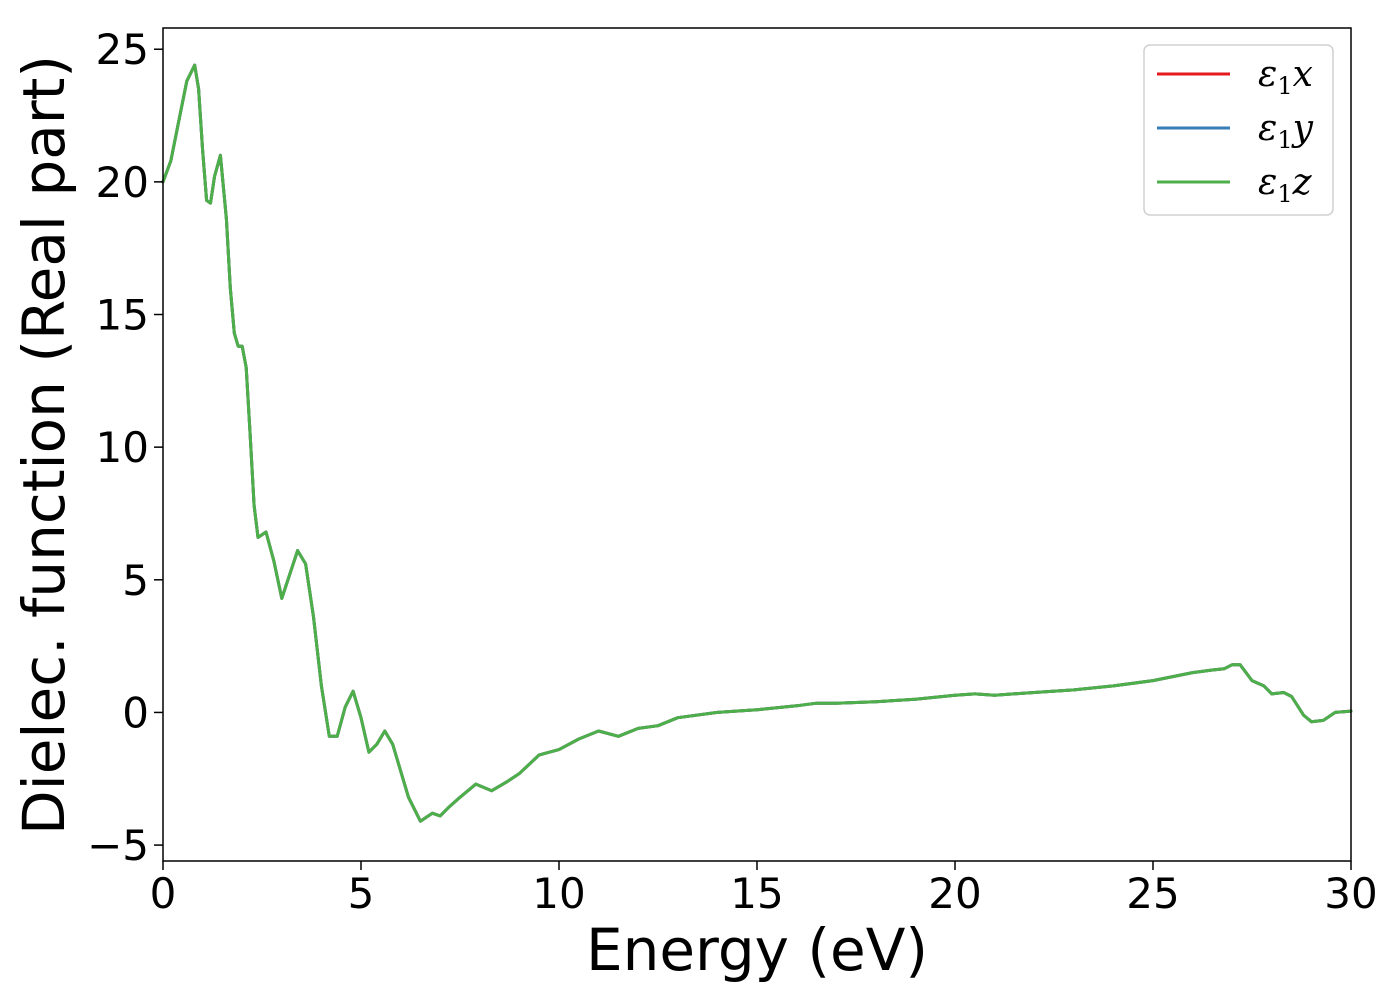 The image size is (1400, 1000). Describe the element at coordinates (558, 893) in the screenshot. I see `x-tick-label: 10` at that location.